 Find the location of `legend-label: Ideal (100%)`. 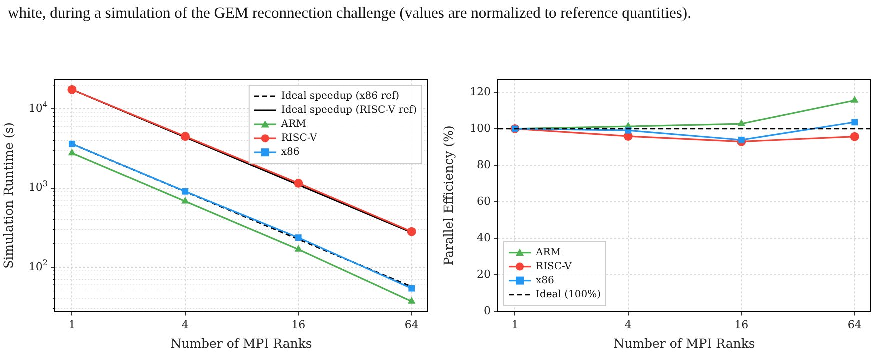

legend-label: Ideal (100%) is located at coordinates (569, 294).